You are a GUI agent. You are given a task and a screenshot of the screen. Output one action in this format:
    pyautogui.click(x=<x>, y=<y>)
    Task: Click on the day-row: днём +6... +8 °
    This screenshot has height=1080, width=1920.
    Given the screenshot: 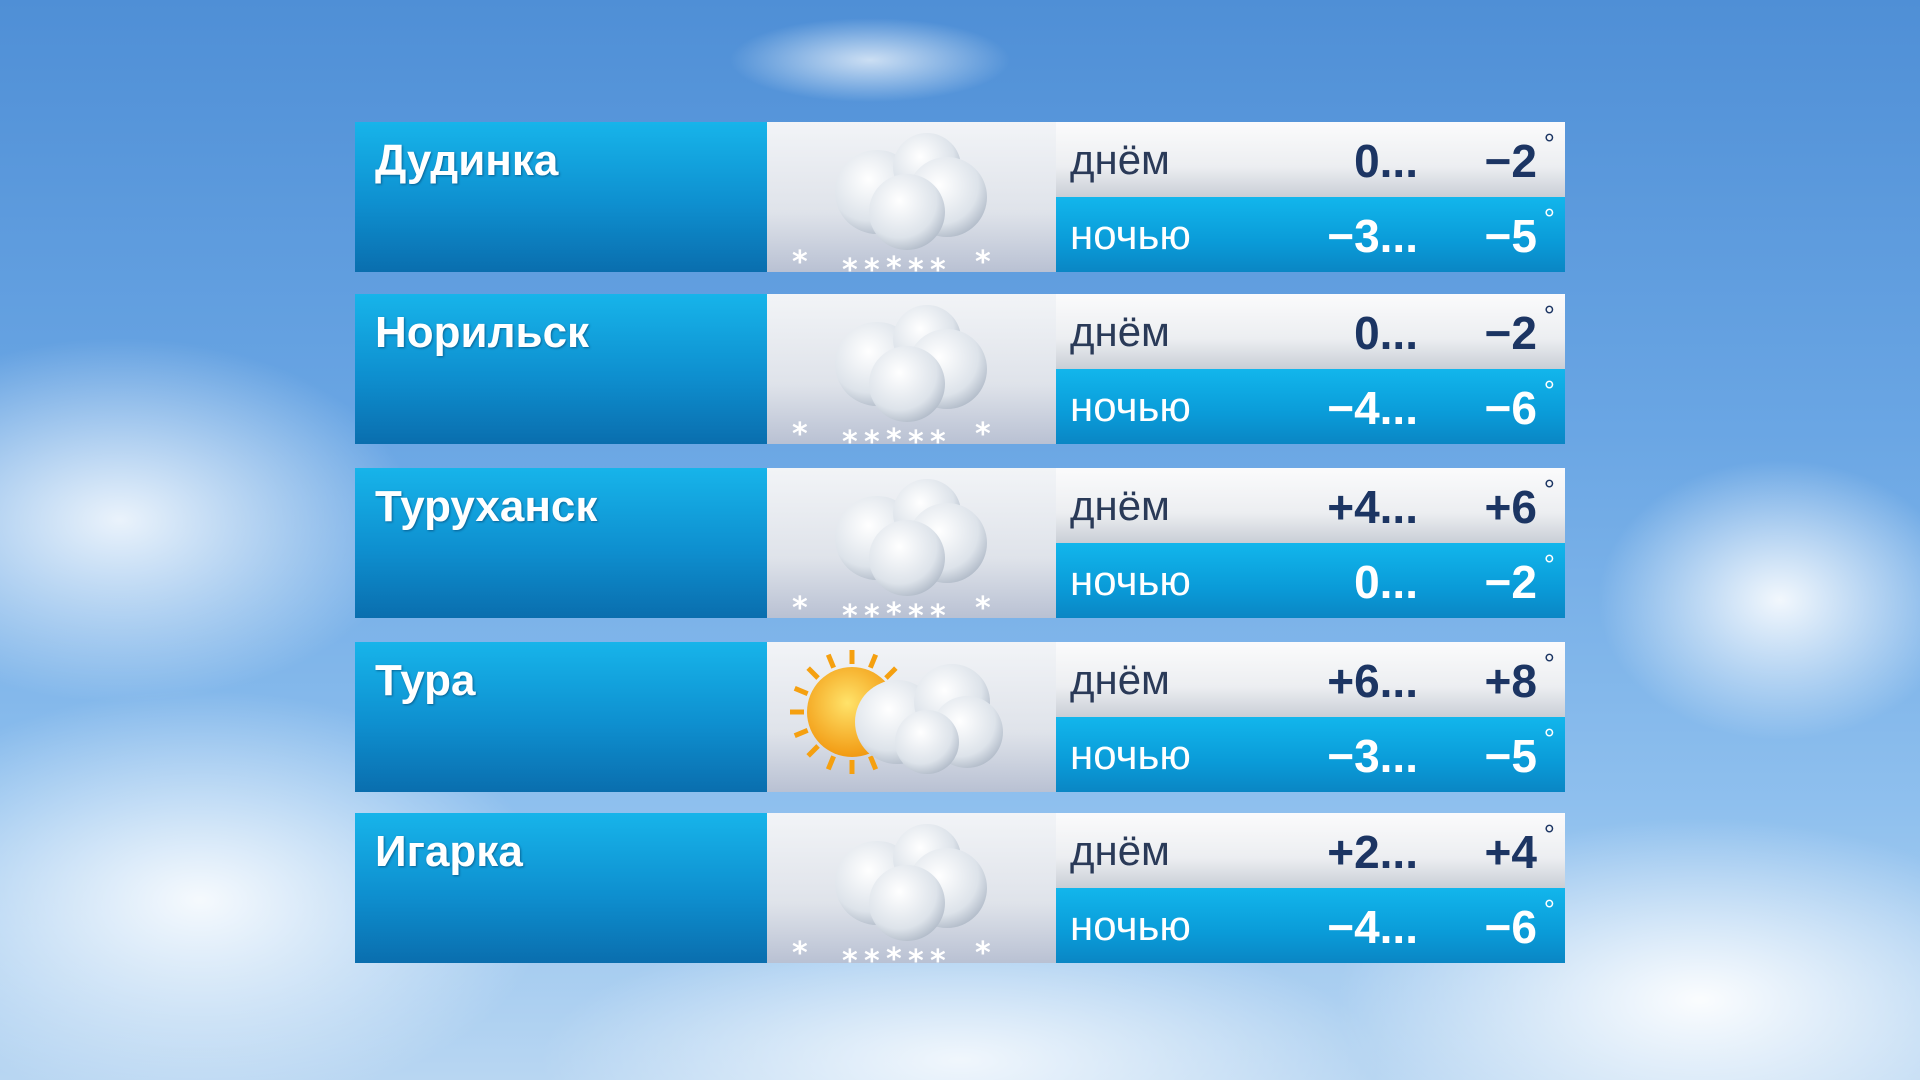 What is the action you would take?
    pyautogui.click(x=1310, y=679)
    